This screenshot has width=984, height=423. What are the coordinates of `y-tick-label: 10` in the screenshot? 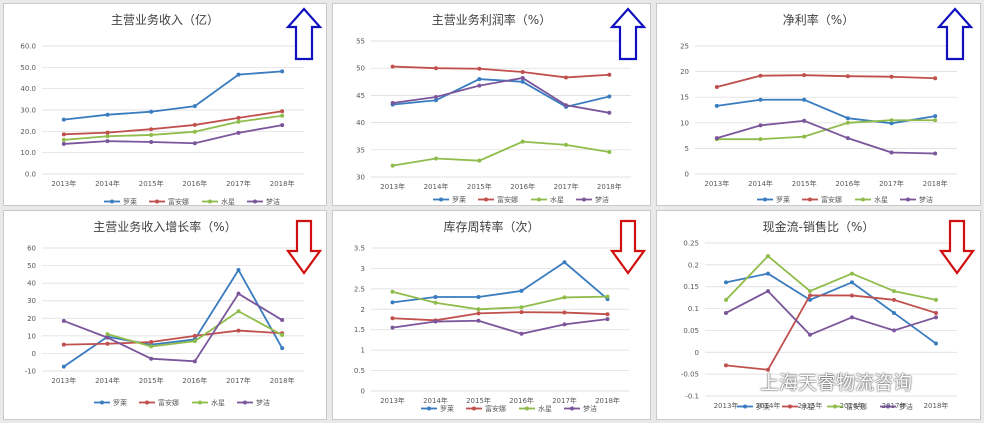 It's located at (31, 336).